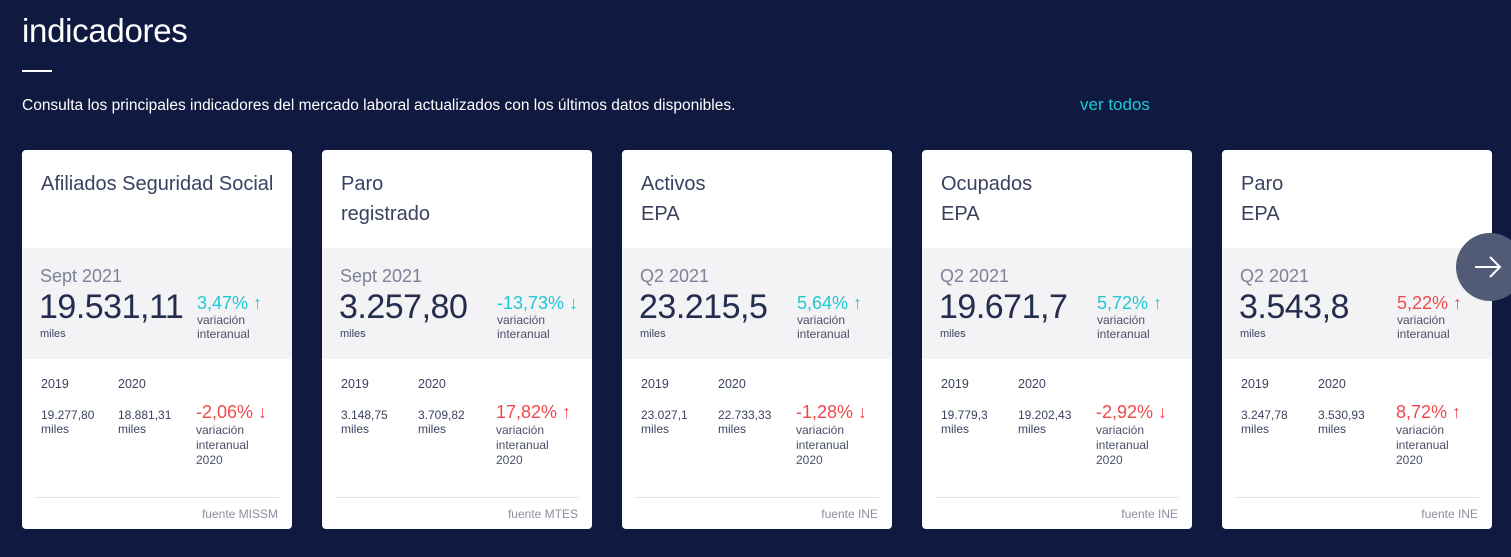  Describe the element at coordinates (157, 184) in the screenshot. I see `card-title: Afiliados Seguridad Social` at that location.